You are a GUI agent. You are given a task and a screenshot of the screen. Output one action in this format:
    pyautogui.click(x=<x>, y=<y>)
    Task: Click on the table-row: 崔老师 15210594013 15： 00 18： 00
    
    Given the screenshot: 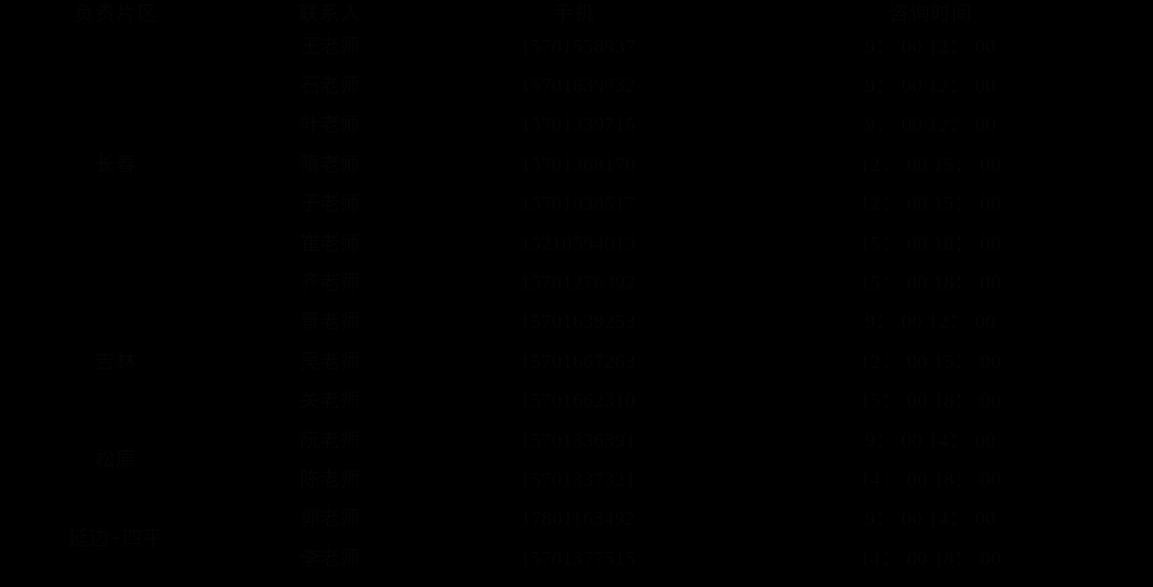 What is the action you would take?
    pyautogui.click(x=576, y=243)
    